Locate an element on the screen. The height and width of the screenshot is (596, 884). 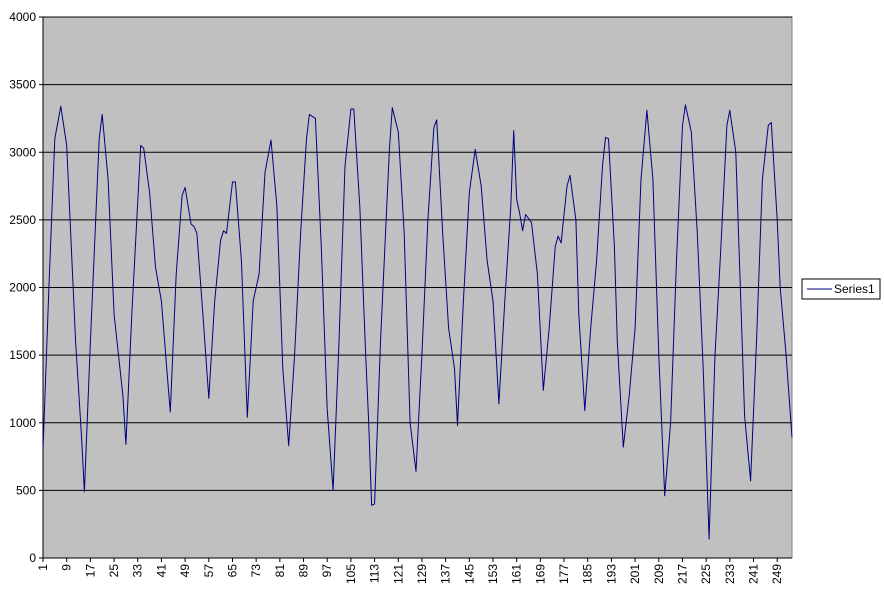
x-tick-label: 65 is located at coordinates (232, 571).